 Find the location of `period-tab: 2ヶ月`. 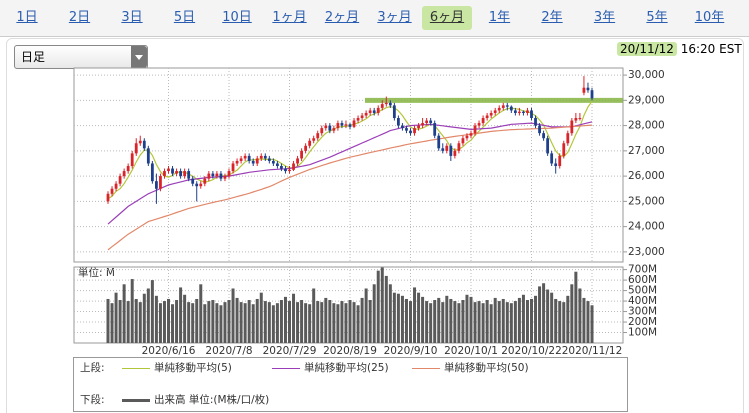

period-tab: 2ヶ月 is located at coordinates (342, 17).